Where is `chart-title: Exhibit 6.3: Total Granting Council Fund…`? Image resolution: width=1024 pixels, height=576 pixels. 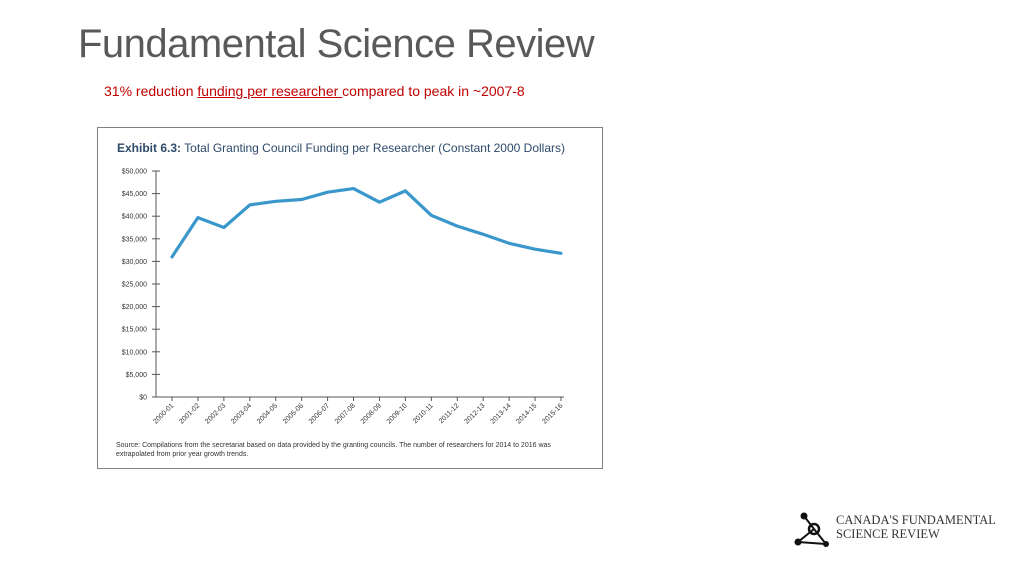 chart-title: Exhibit 6.3: Total Granting Council Fund… is located at coordinates (341, 148).